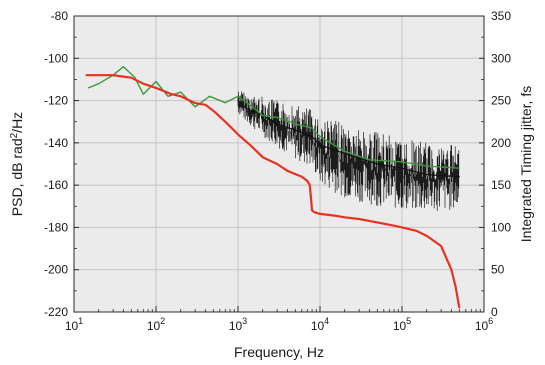 This screenshot has height=365, width=545. Describe the element at coordinates (56, 58) in the screenshot. I see `y-left-tick-label: -100` at that location.